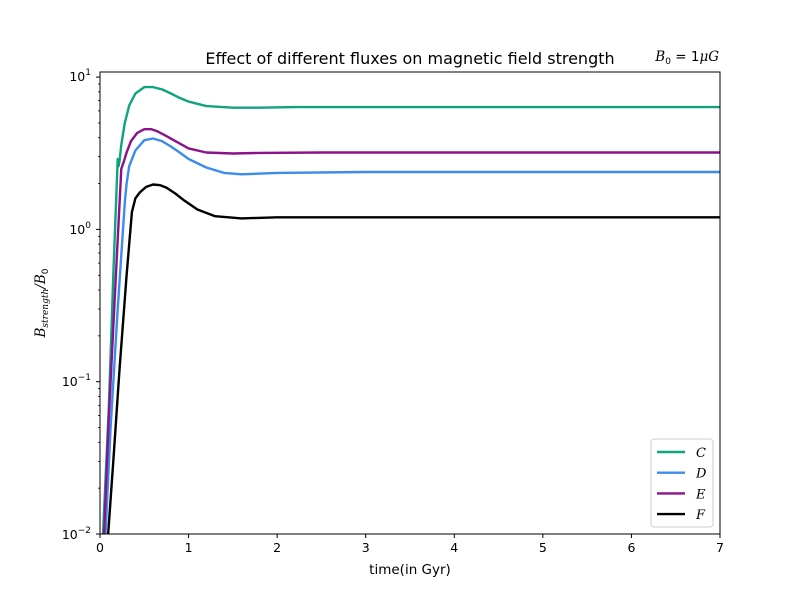 The height and width of the screenshot is (600, 800). I want to click on svg-text: 10⁰, so click(80, 229).